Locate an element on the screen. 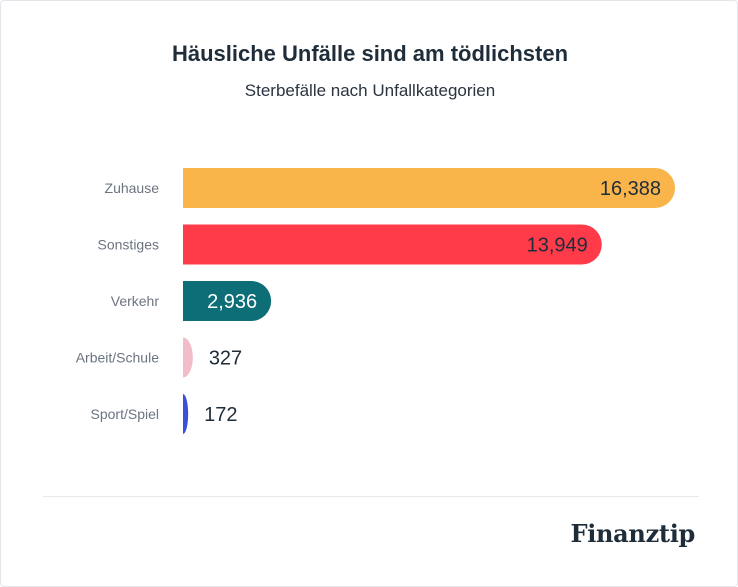  bar-sonstiges is located at coordinates (392, 244).